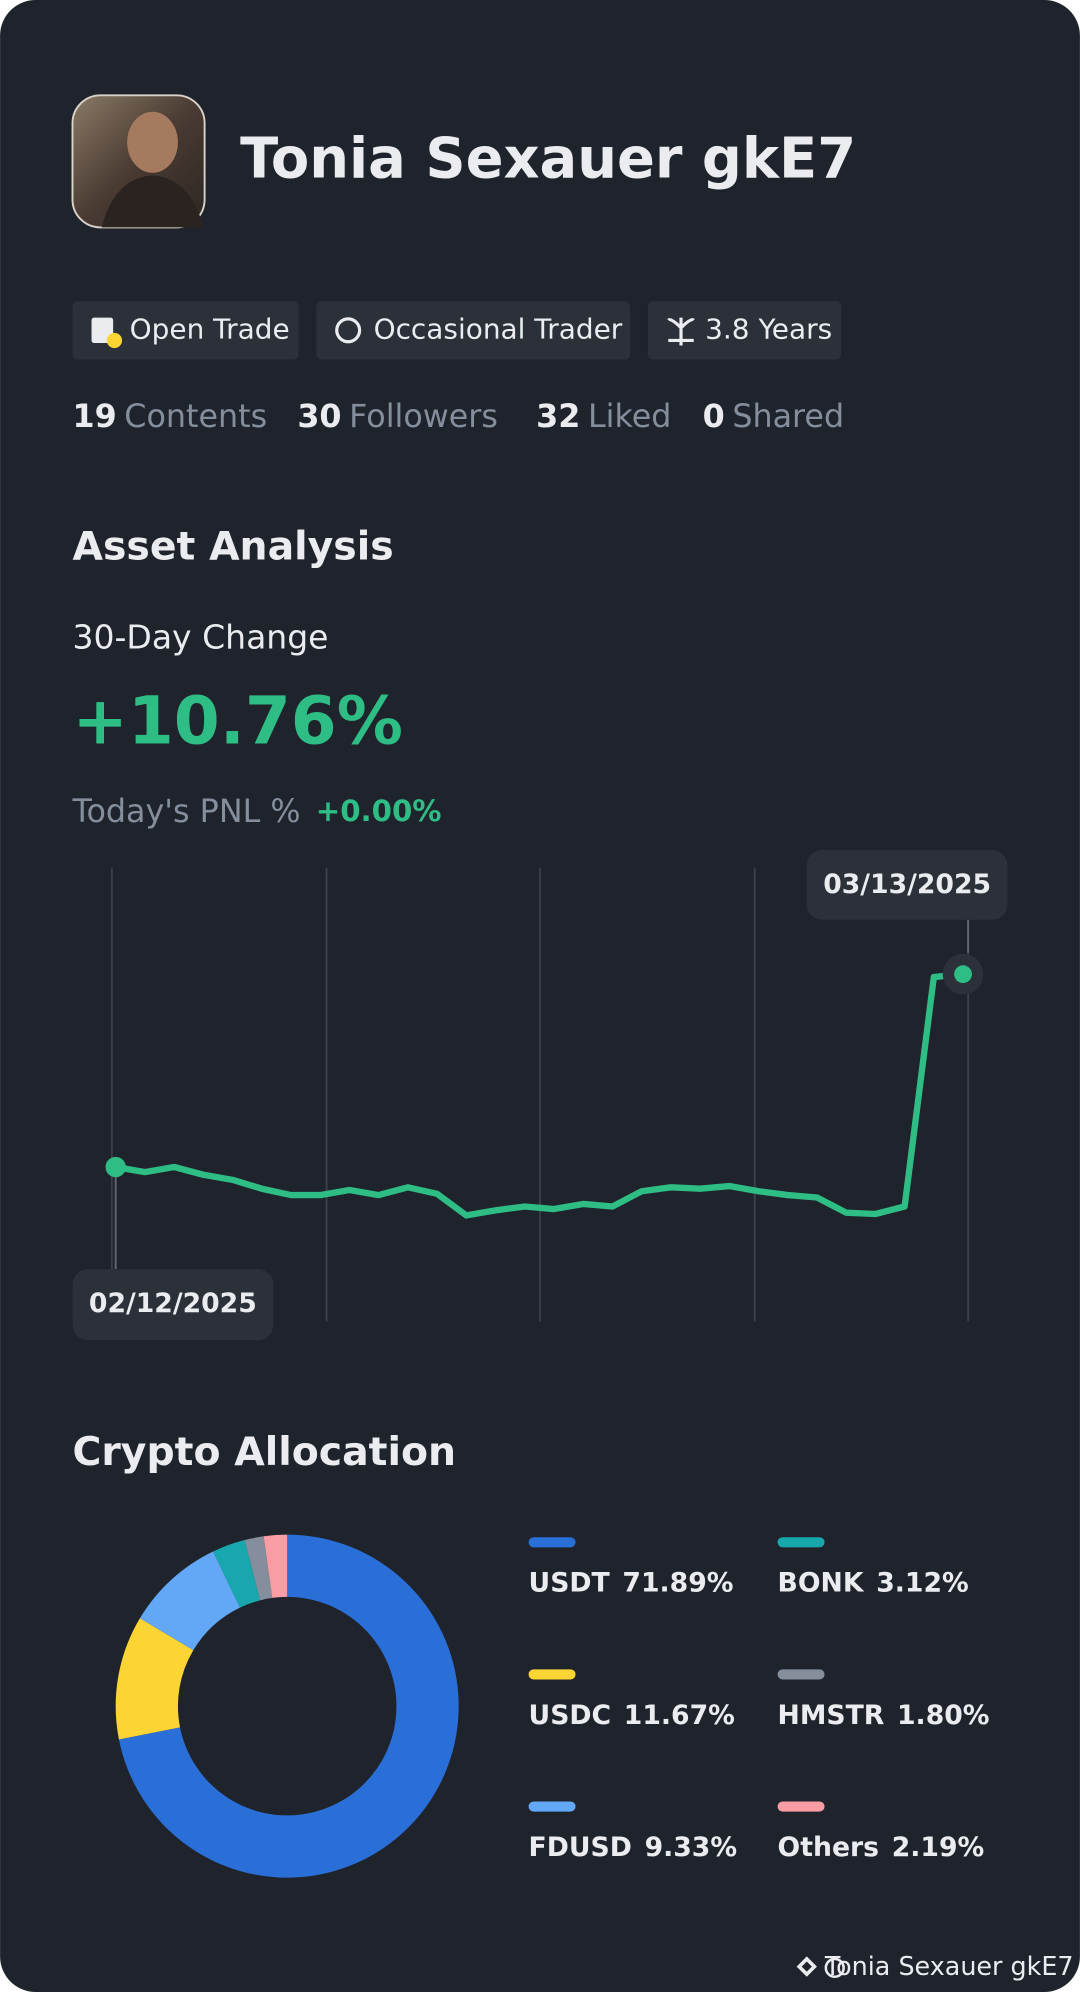  Describe the element at coordinates (232, 546) in the screenshot. I see `section-title: Asset Analysis` at that location.